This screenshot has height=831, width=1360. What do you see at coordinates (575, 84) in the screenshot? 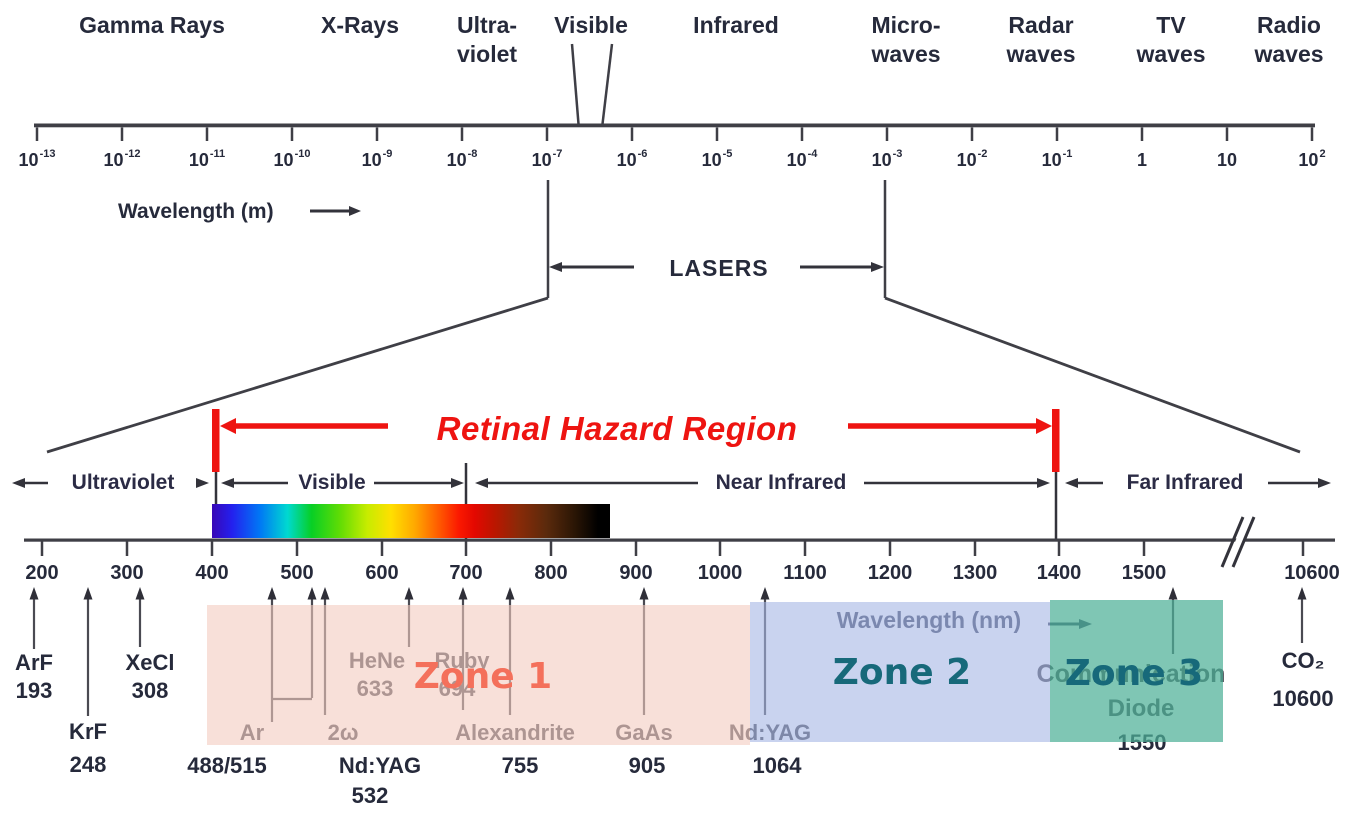
I see `visible-funnel-left` at bounding box center [575, 84].